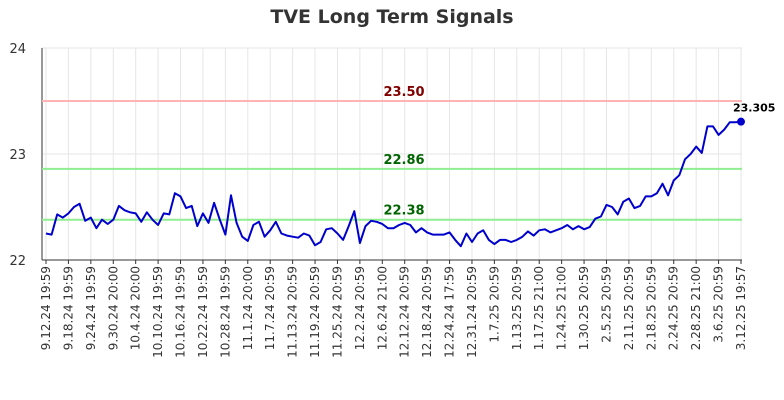  I want to click on x-tick-label: 11.7.24 20:59, so click(270, 308).